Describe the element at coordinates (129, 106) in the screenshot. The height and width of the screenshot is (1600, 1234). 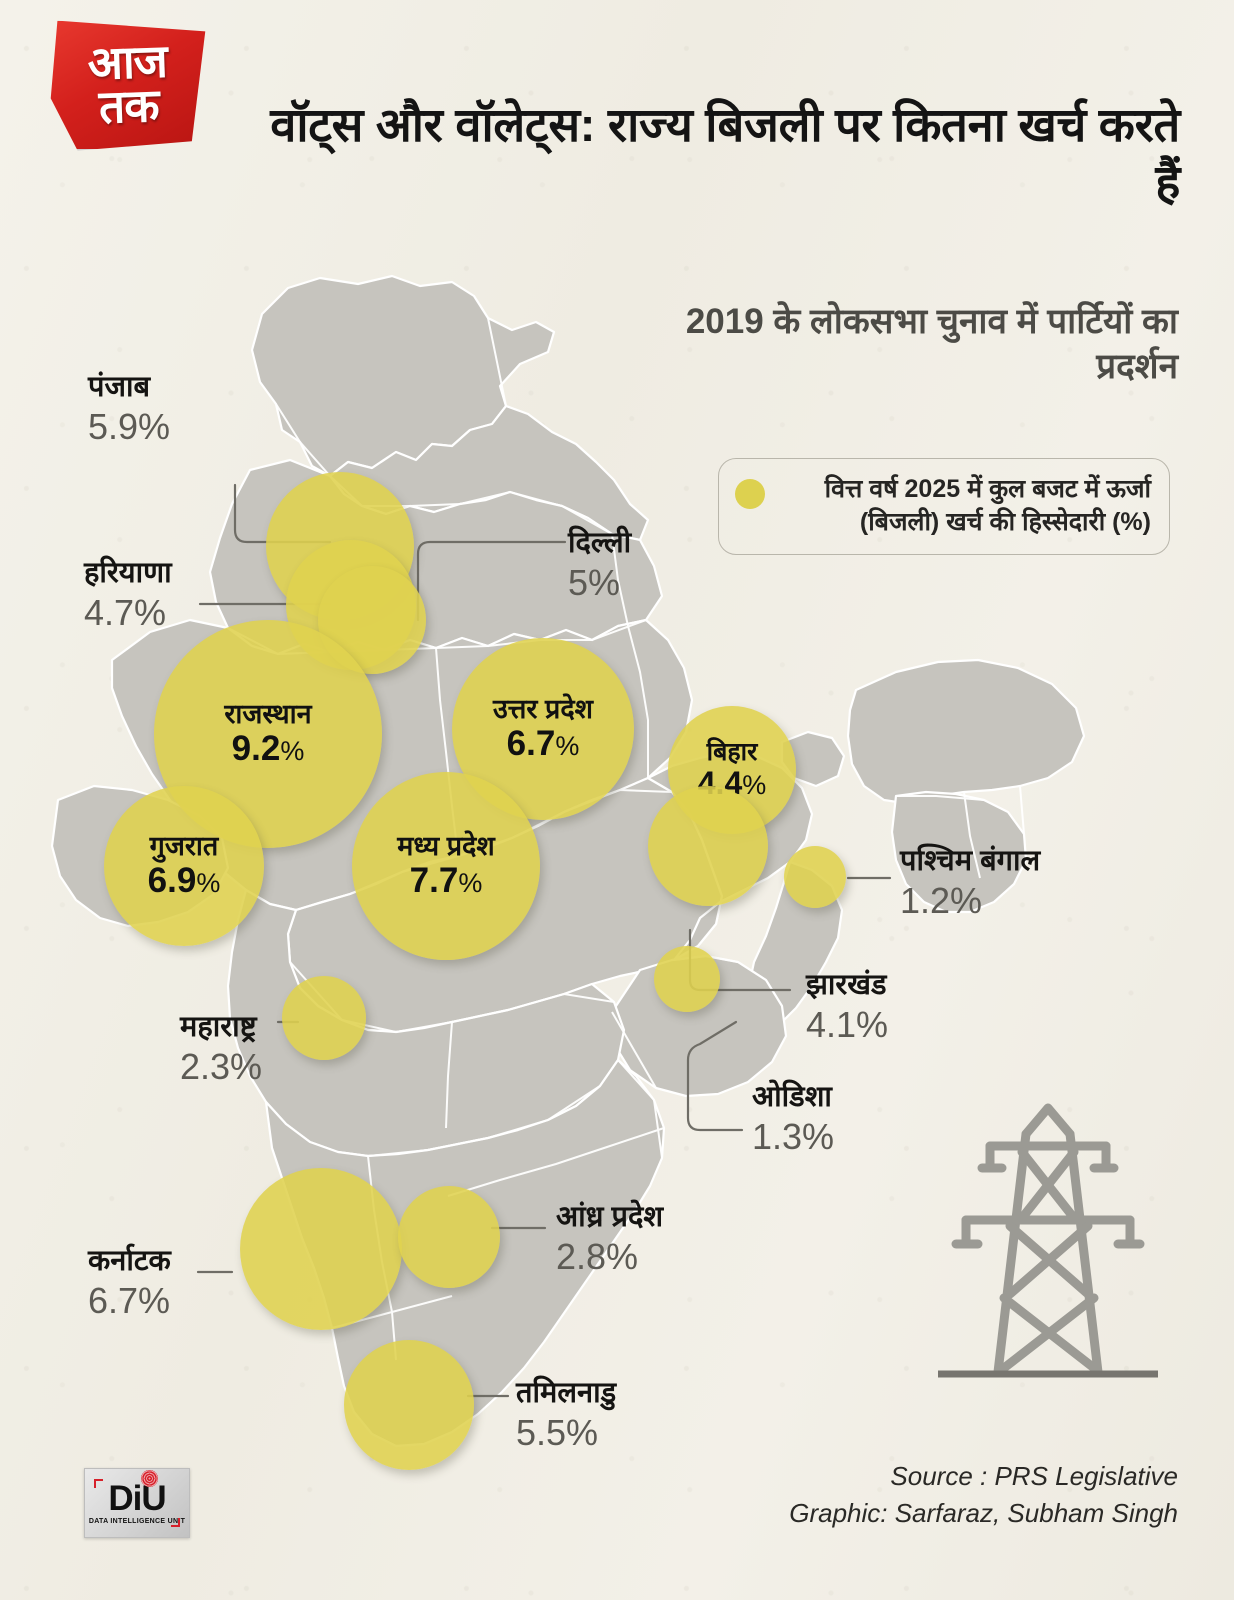
I see `aaj-tak-line2: तक` at that location.